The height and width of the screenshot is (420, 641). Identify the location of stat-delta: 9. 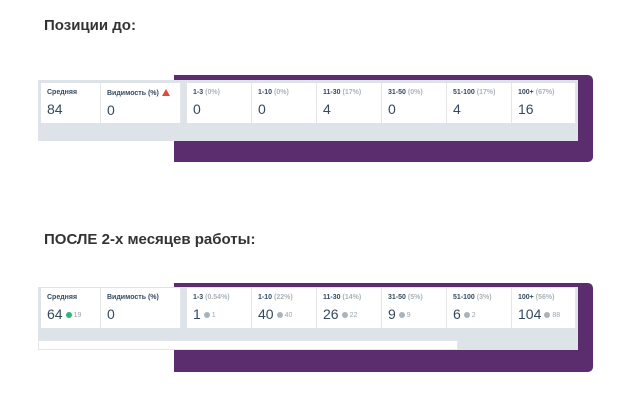
(404, 315).